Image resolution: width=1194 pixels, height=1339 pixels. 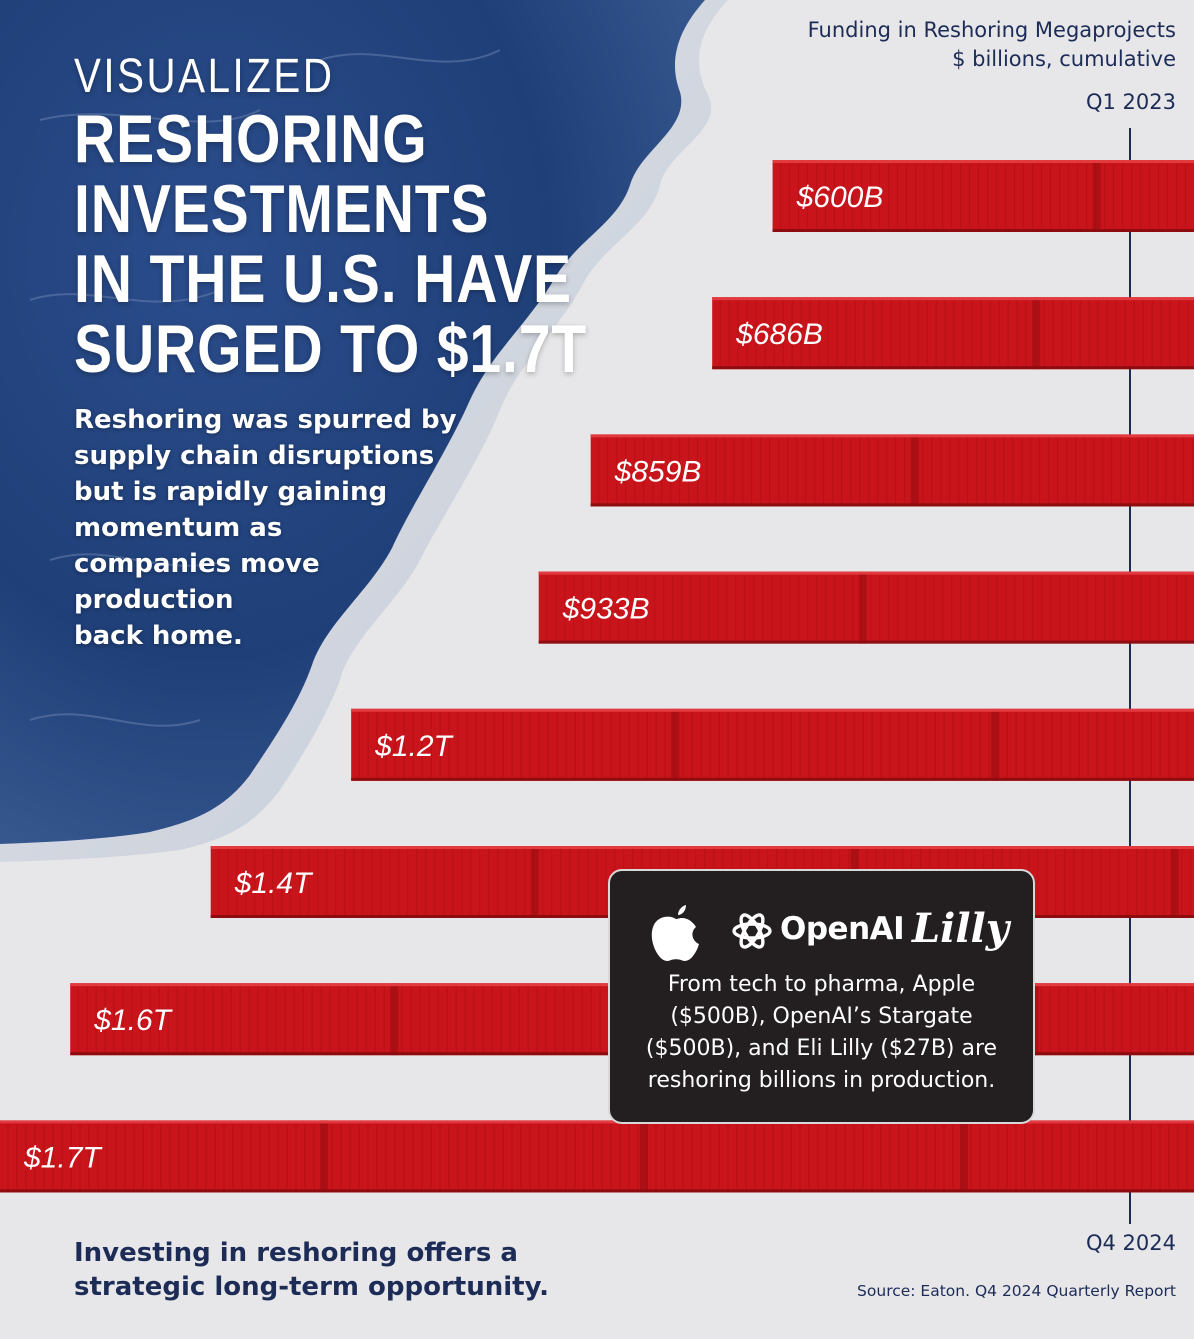 I want to click on source-note: Source: Eaton. Q4 2024 Quarterly Report, so click(x=1016, y=1291).